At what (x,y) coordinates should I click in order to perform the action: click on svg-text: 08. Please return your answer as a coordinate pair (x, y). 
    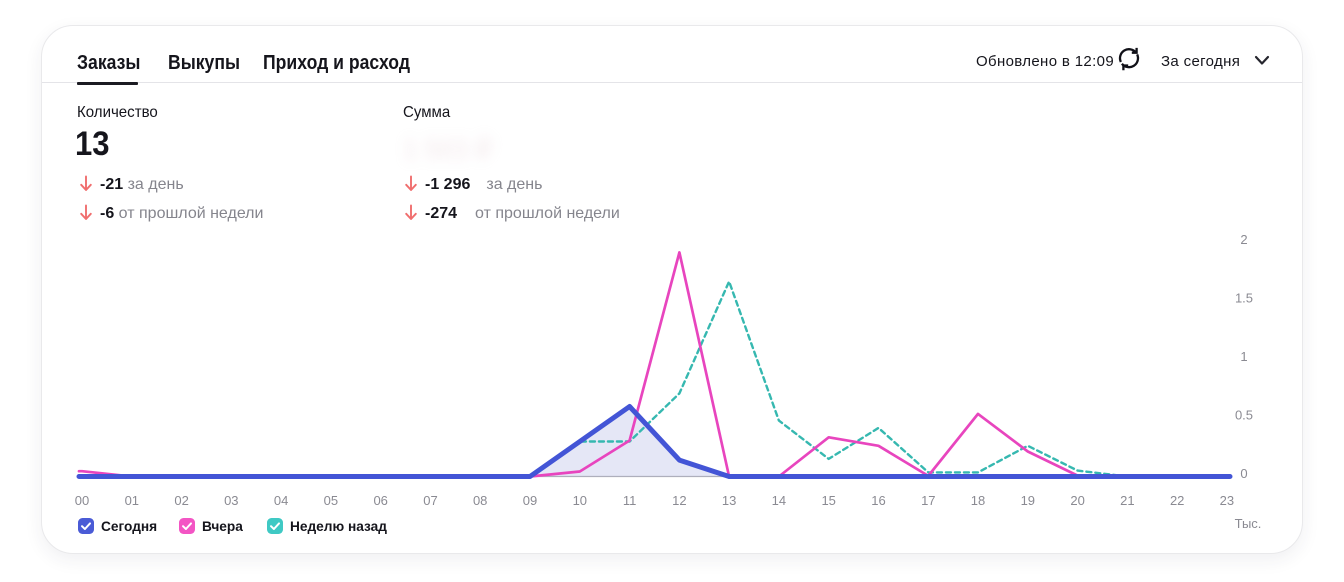
    Looking at the image, I should click on (480, 500).